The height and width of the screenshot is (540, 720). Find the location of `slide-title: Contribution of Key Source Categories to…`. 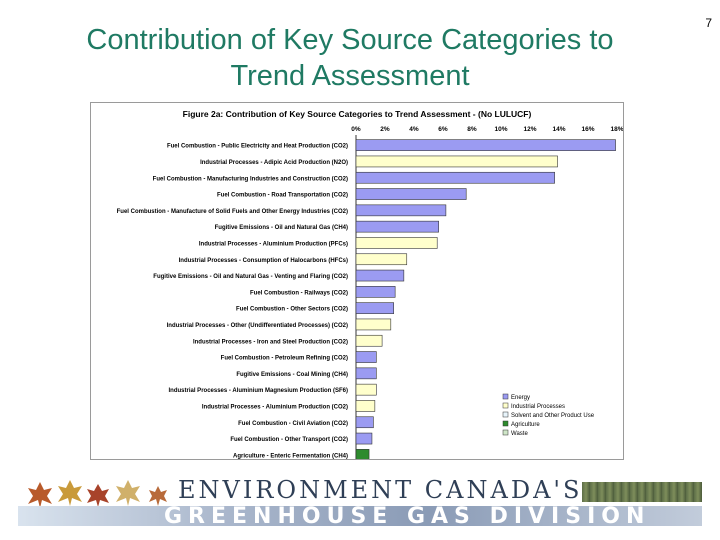

slide-title: Contribution of Key Source Categories to… is located at coordinates (350, 58).